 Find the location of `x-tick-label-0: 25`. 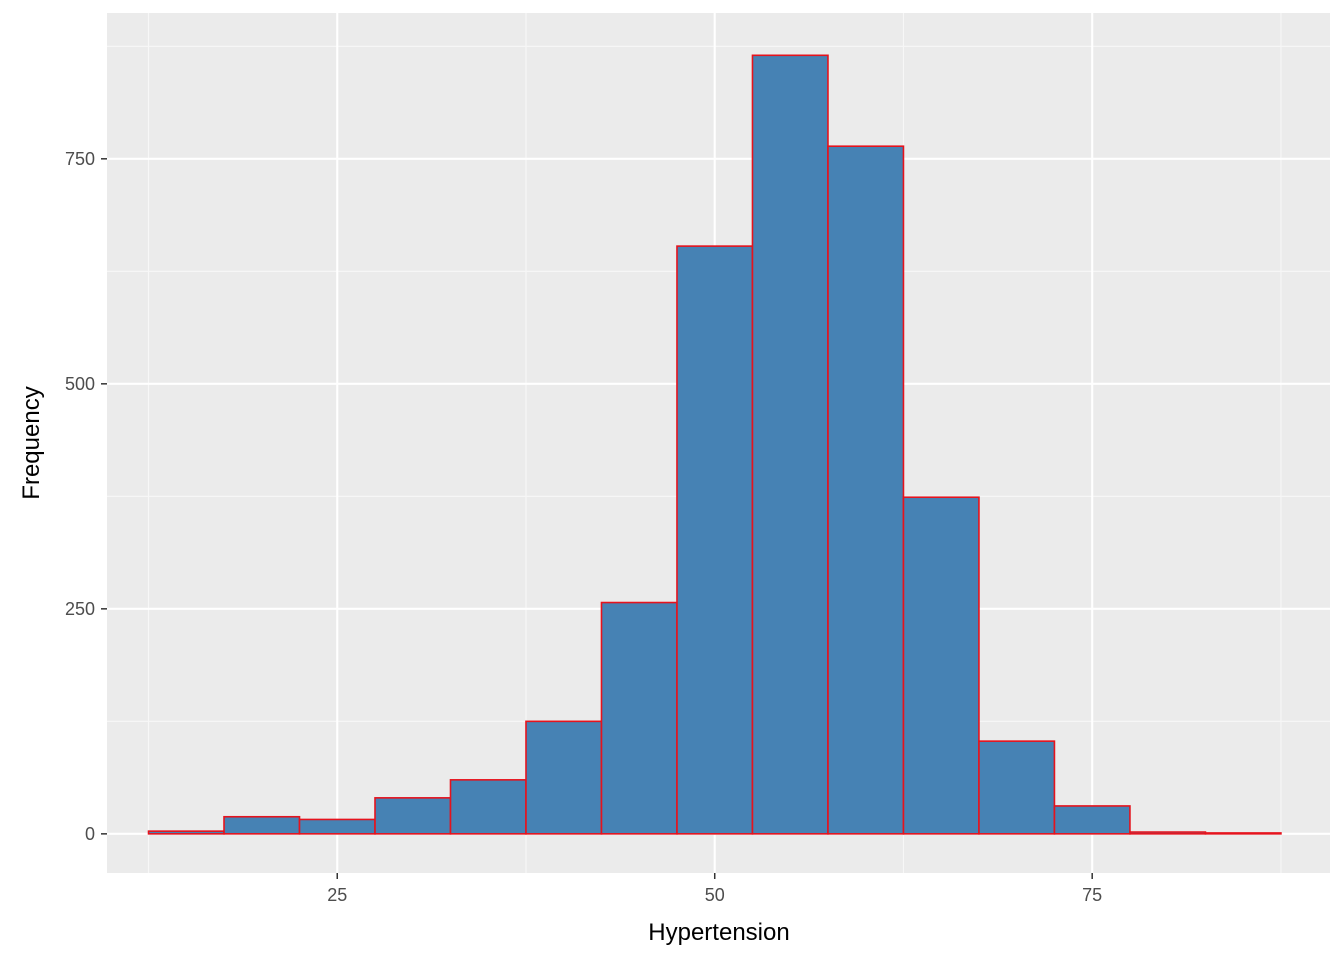

x-tick-label-0: 25 is located at coordinates (337, 895).